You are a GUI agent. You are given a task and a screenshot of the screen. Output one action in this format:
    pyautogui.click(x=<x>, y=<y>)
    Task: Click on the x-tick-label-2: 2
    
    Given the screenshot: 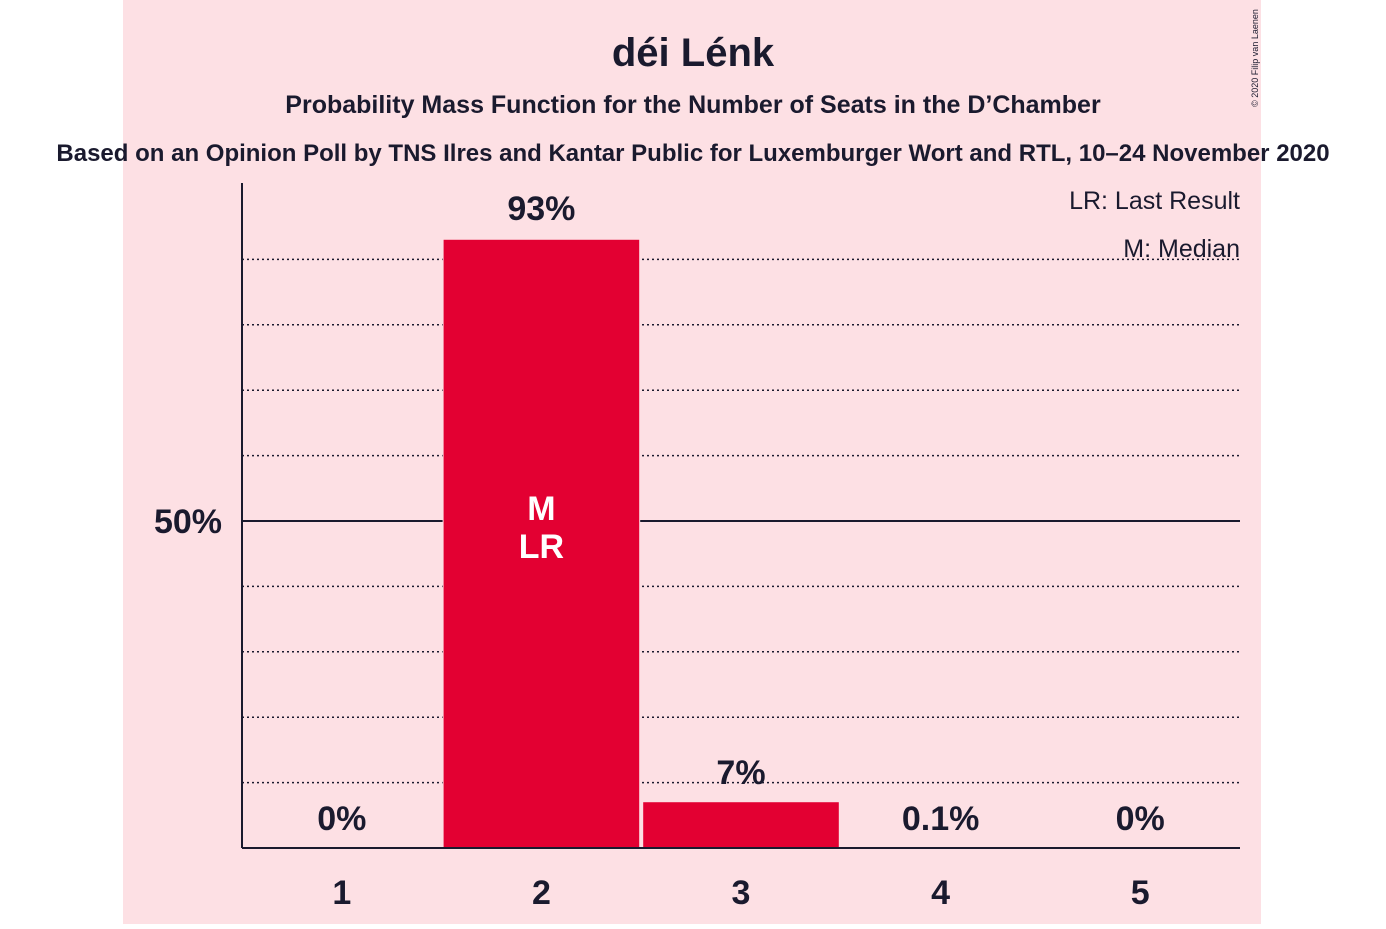 What is the action you would take?
    pyautogui.click(x=541, y=893)
    